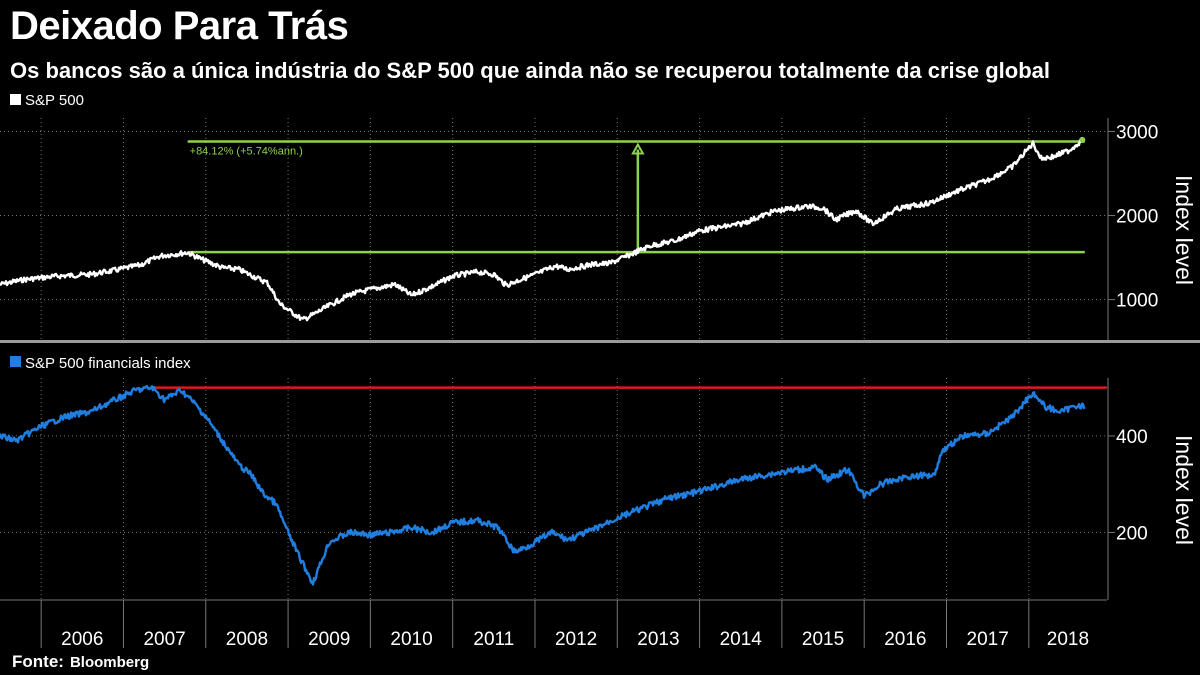  Describe the element at coordinates (1068, 639) in the screenshot. I see `x-tick-label: 2018` at that location.